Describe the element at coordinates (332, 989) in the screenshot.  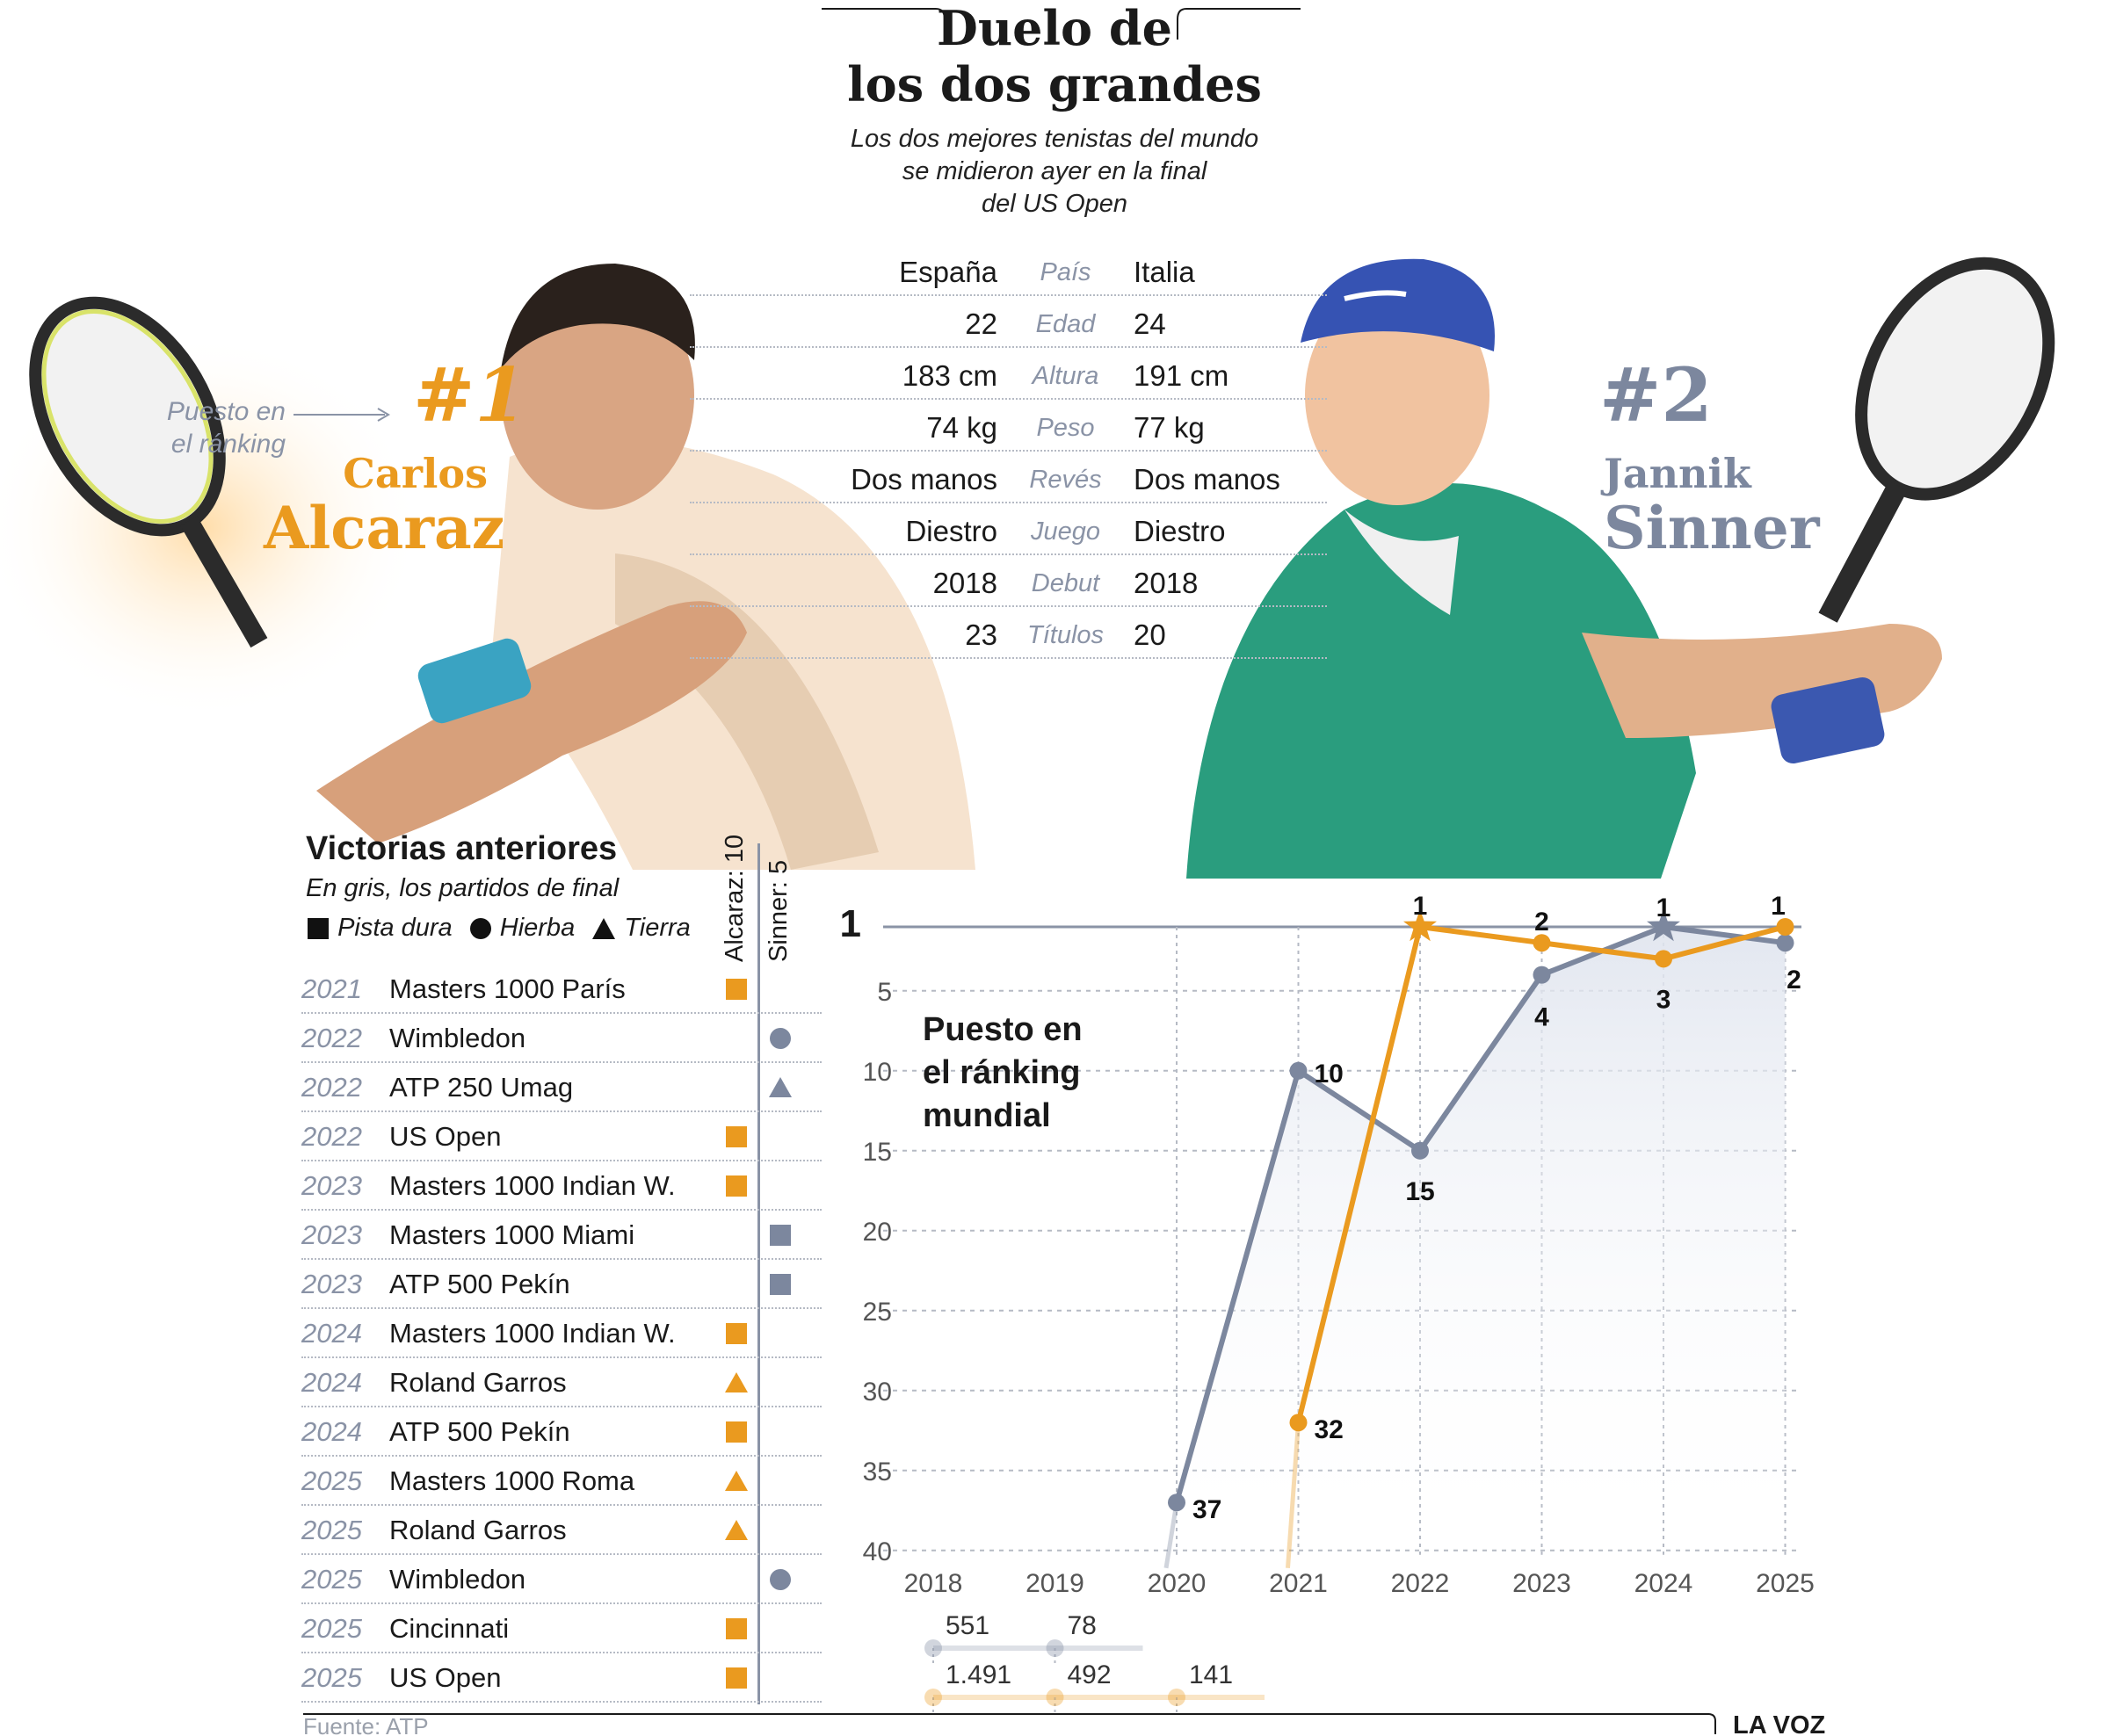
I see `match-year: 2021` at that location.